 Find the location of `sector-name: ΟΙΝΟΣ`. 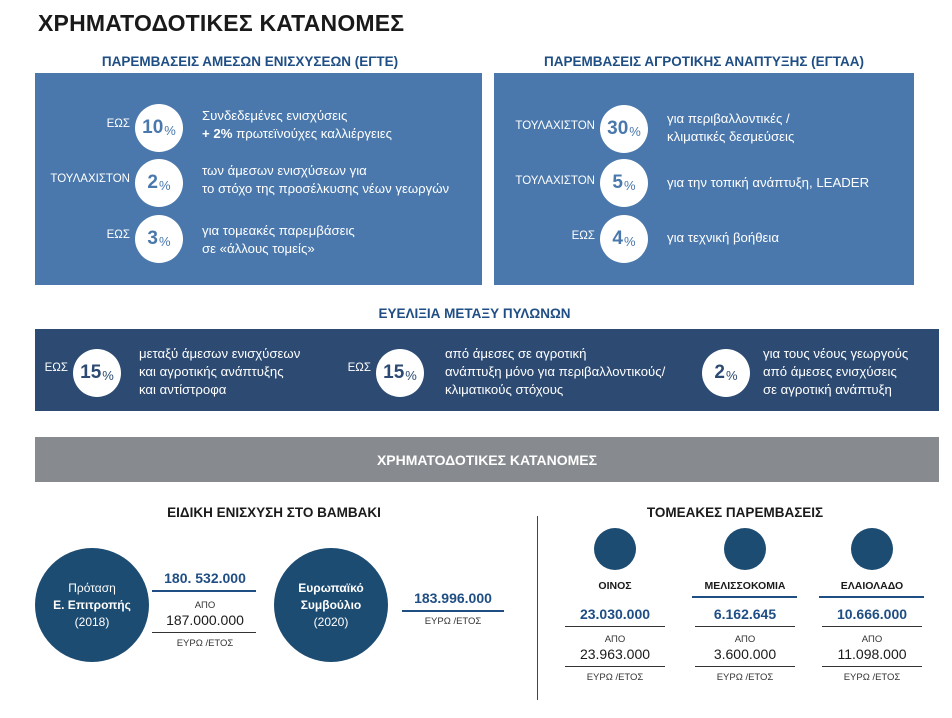

sector-name: ΟΙΝΟΣ is located at coordinates (615, 586).